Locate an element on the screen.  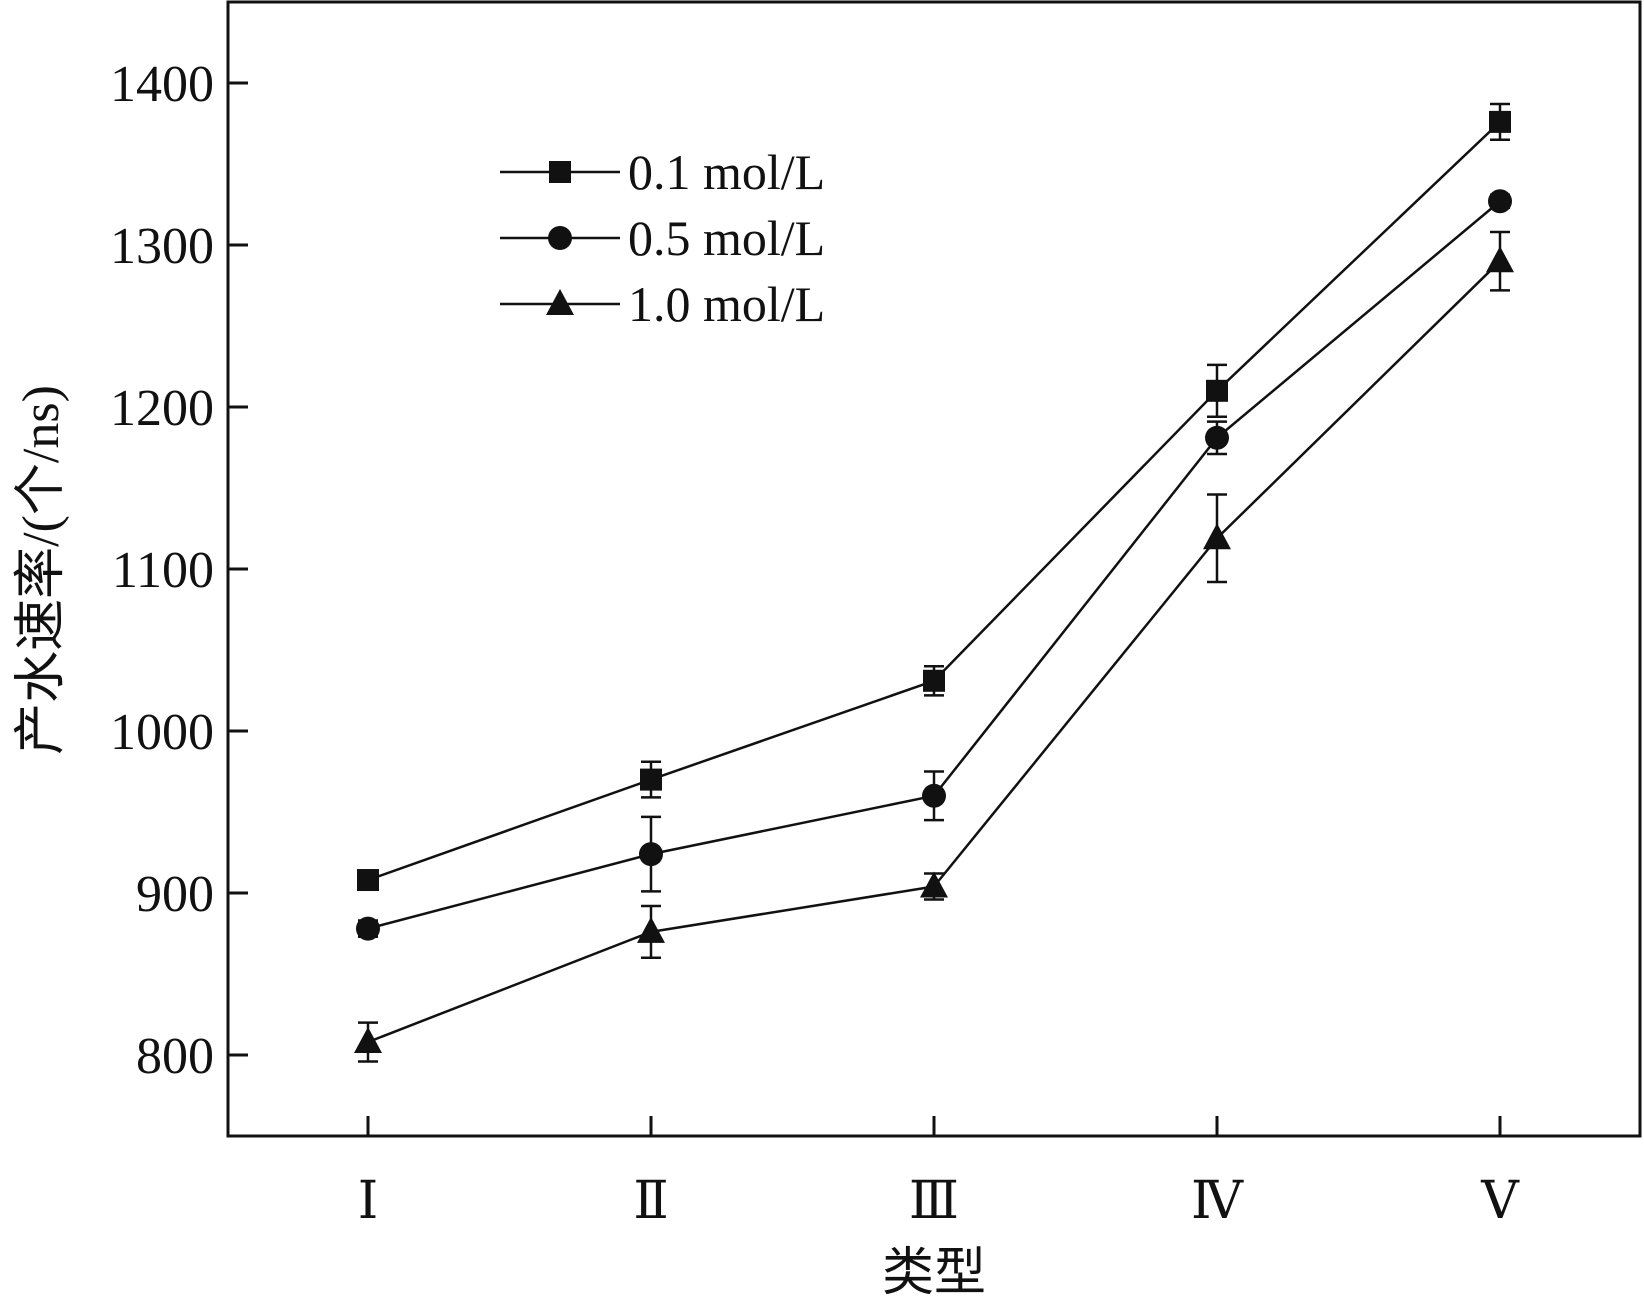
legend-item-2: 1.0 mol/L is located at coordinates (662, 304).